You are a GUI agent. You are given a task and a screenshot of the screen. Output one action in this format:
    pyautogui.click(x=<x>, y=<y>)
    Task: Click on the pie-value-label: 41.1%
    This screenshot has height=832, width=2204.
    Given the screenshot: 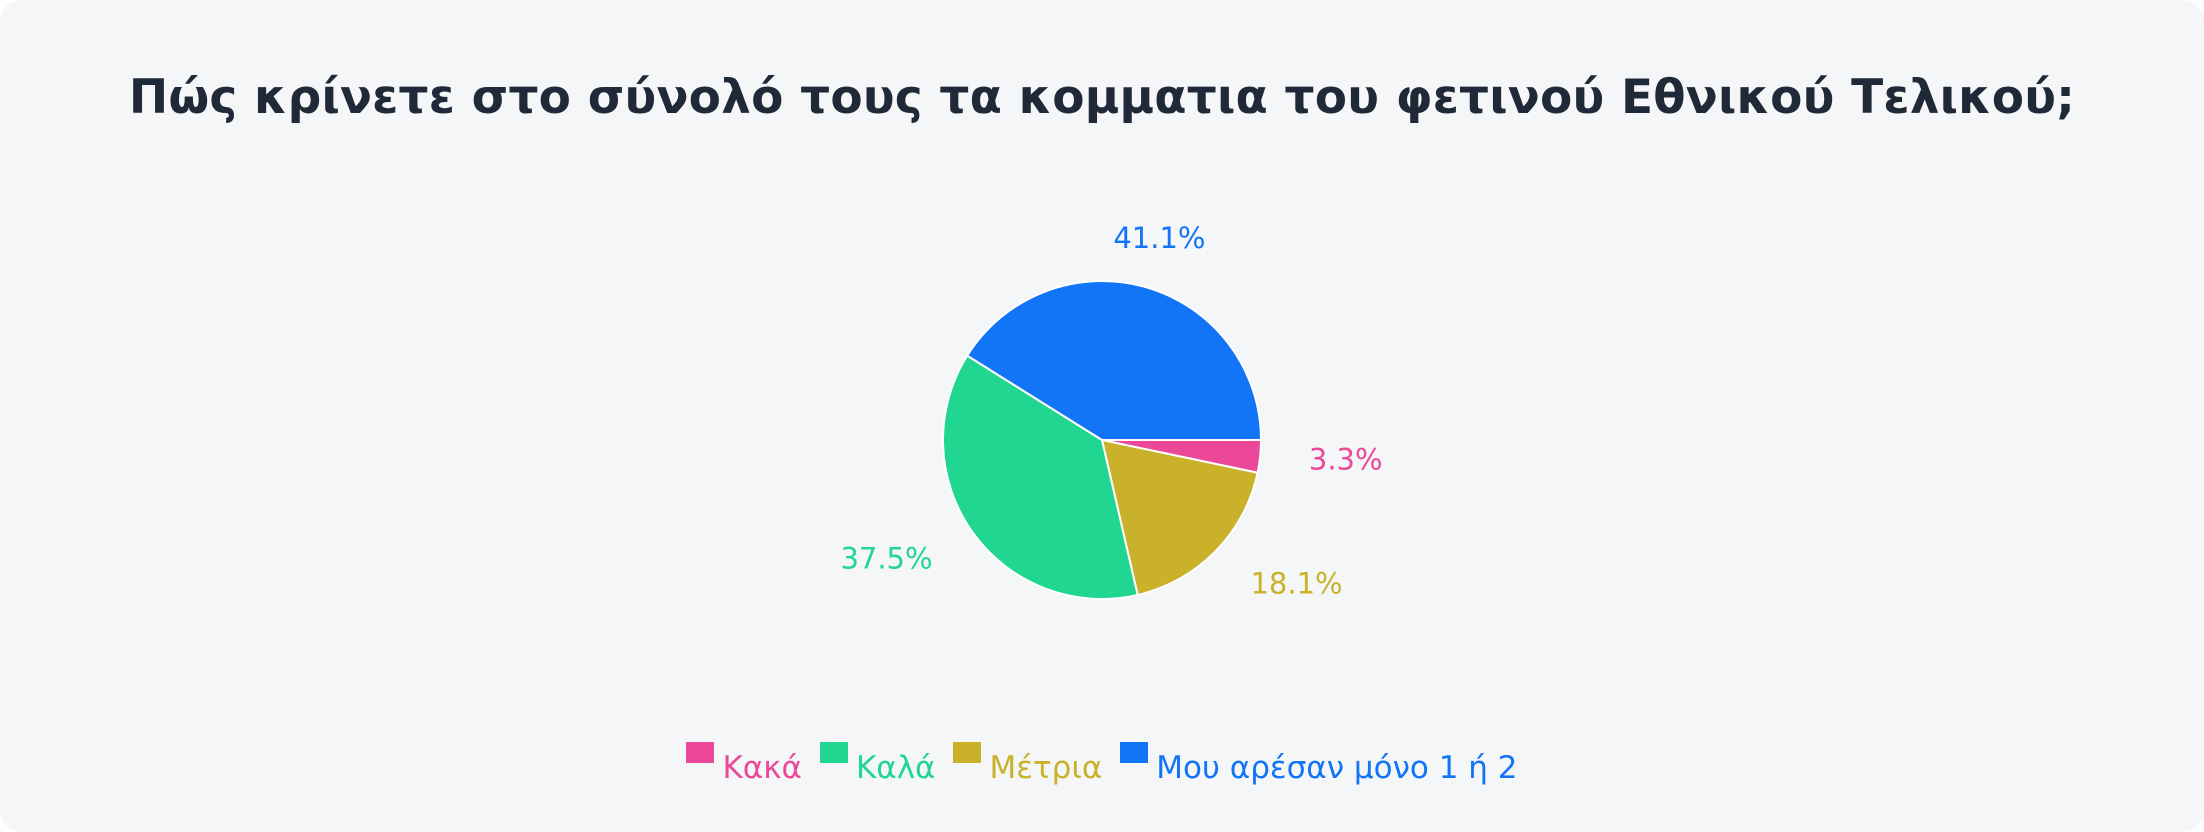 What is the action you would take?
    pyautogui.click(x=1159, y=238)
    